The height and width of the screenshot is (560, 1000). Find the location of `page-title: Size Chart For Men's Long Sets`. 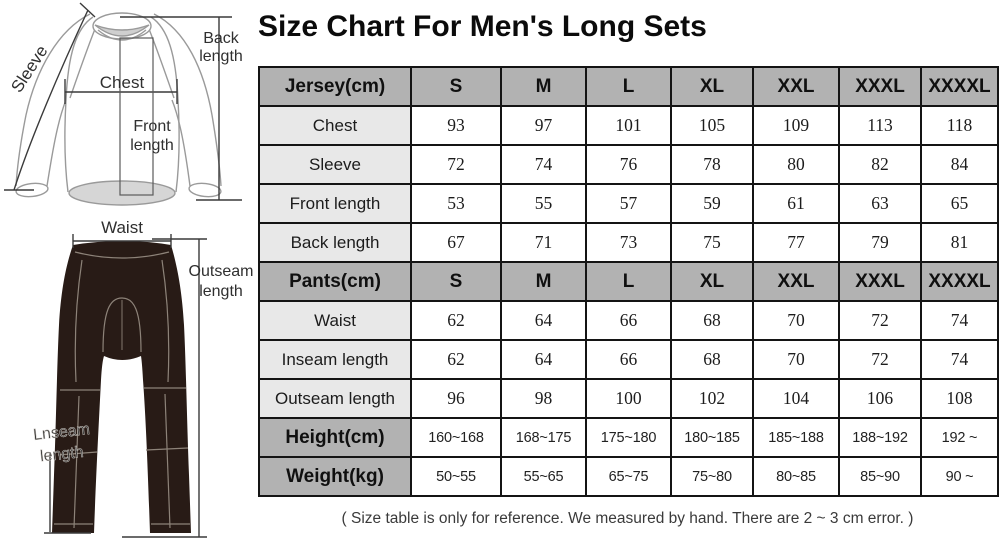

page-title: Size Chart For Men's Long Sets is located at coordinates (482, 26).